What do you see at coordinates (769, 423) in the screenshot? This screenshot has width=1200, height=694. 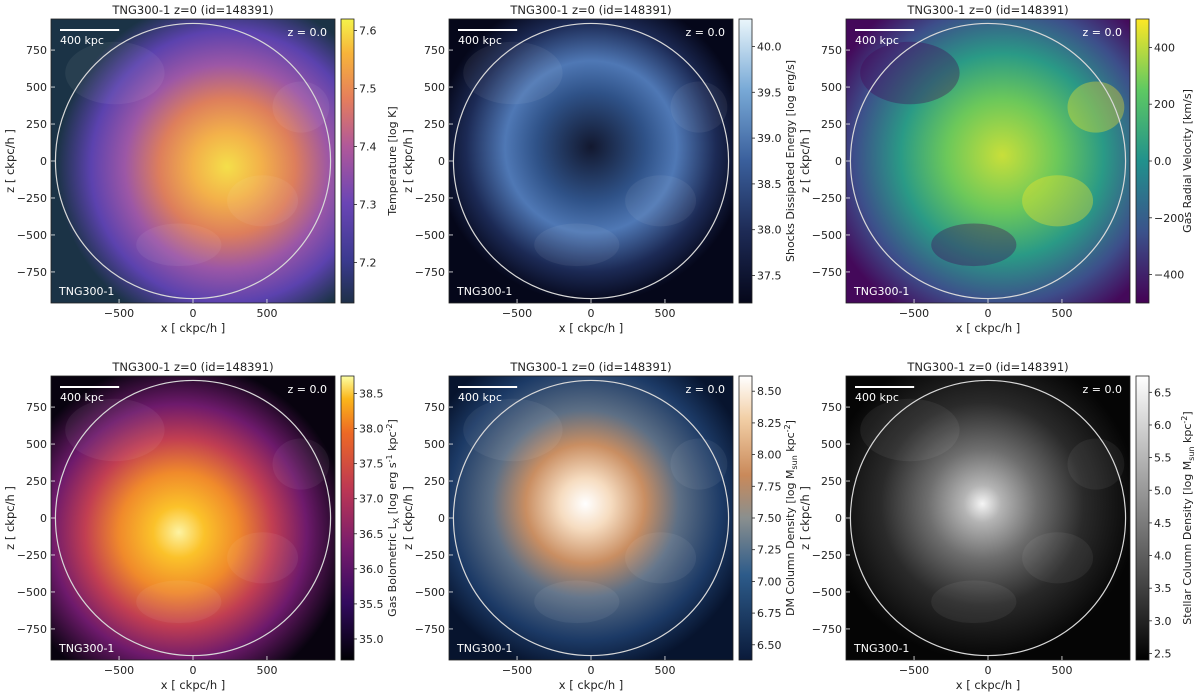 I see `colorbar-tick-label: 8.25` at bounding box center [769, 423].